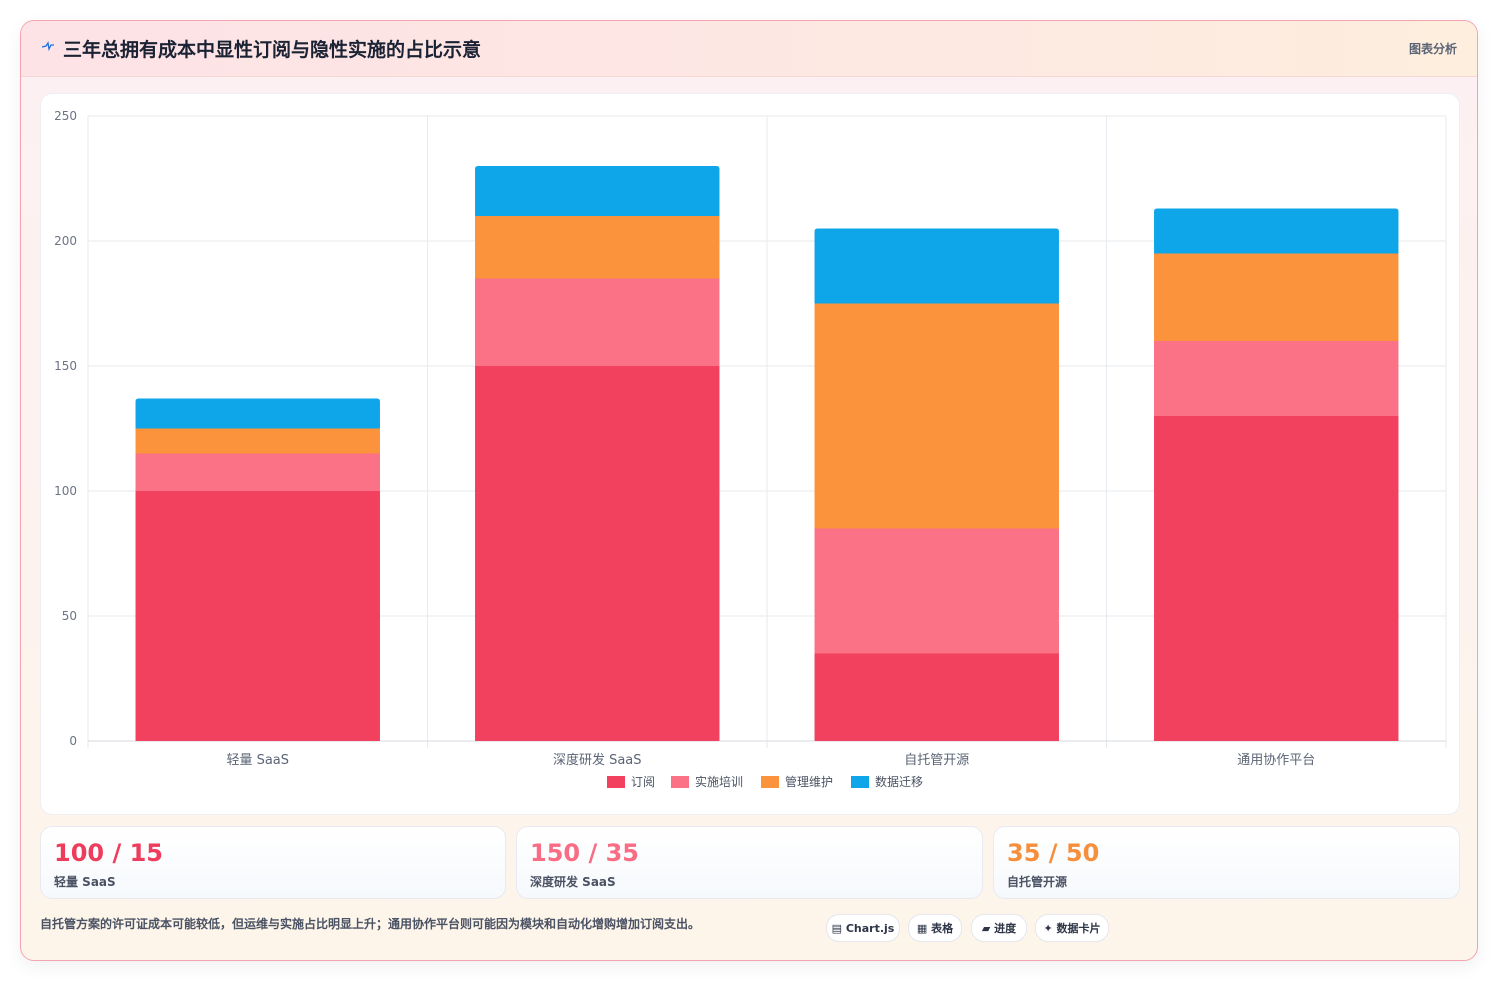 Image resolution: width=1498 pixels, height=981 pixels. Describe the element at coordinates (936, 760) in the screenshot. I see `x-tick-label: 自托管开源` at that location.